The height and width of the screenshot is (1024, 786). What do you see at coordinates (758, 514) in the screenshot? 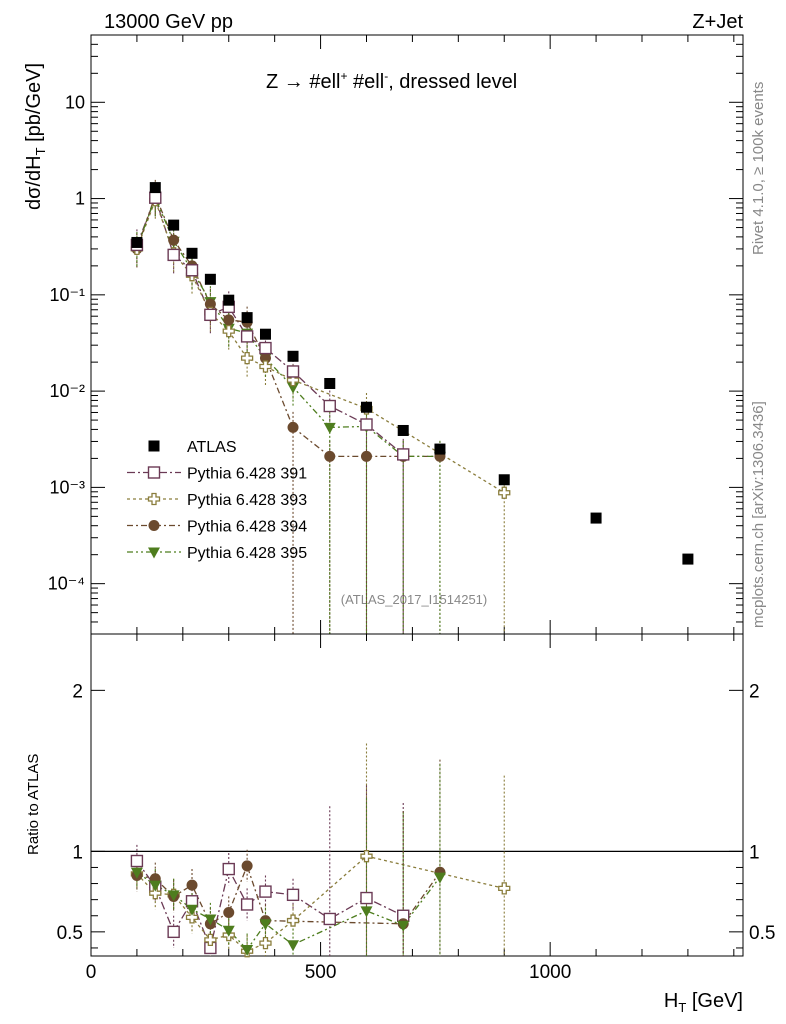
I see `mcplots-label: mcplots.cern.ch [arXiv:1306.3436]` at bounding box center [758, 514].